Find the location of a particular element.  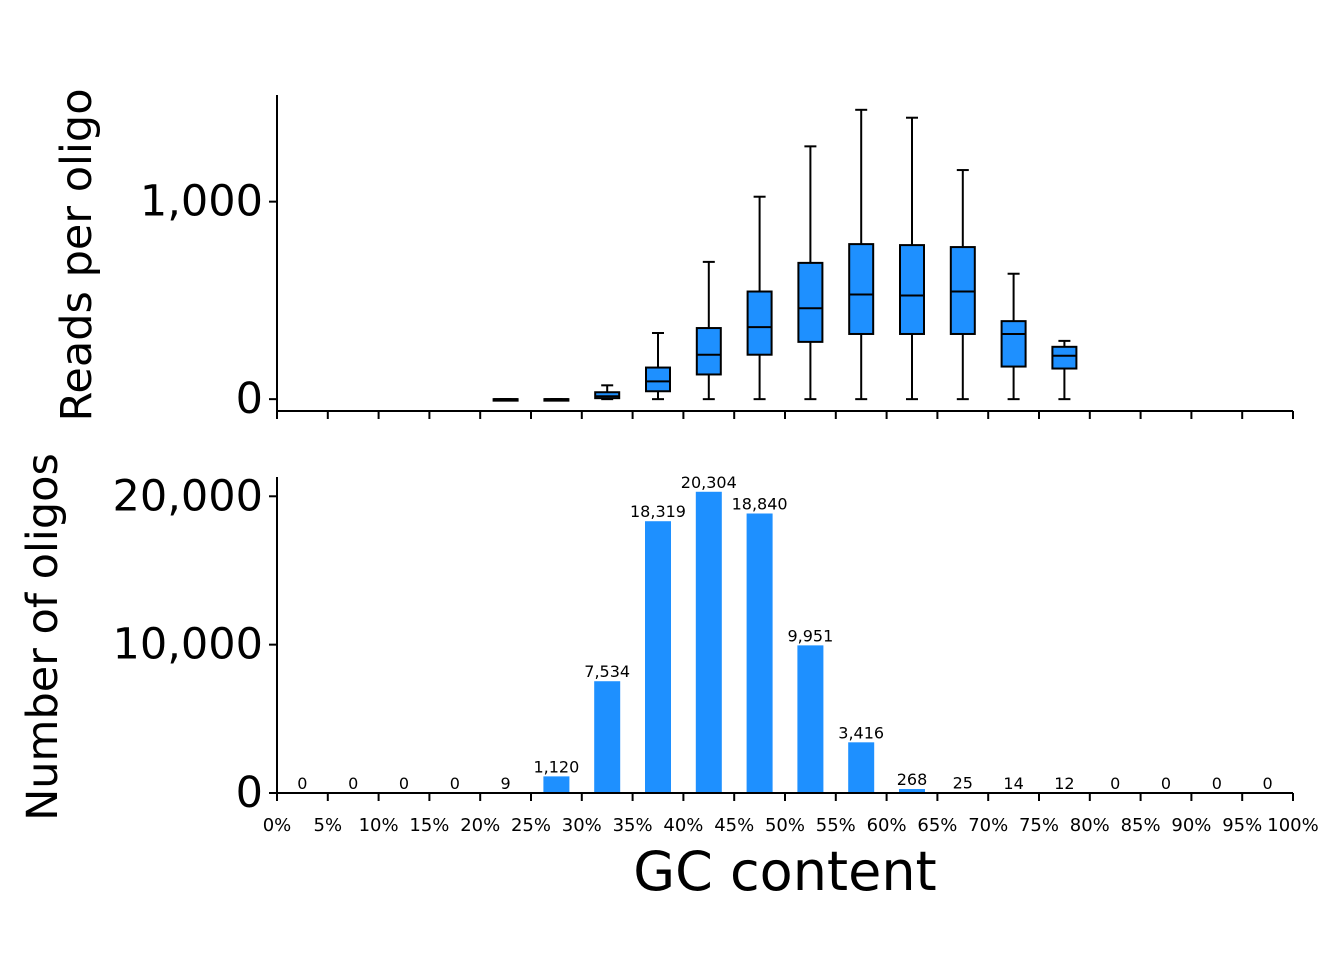

bottom-x-tick-label: 45% is located at coordinates (734, 825).